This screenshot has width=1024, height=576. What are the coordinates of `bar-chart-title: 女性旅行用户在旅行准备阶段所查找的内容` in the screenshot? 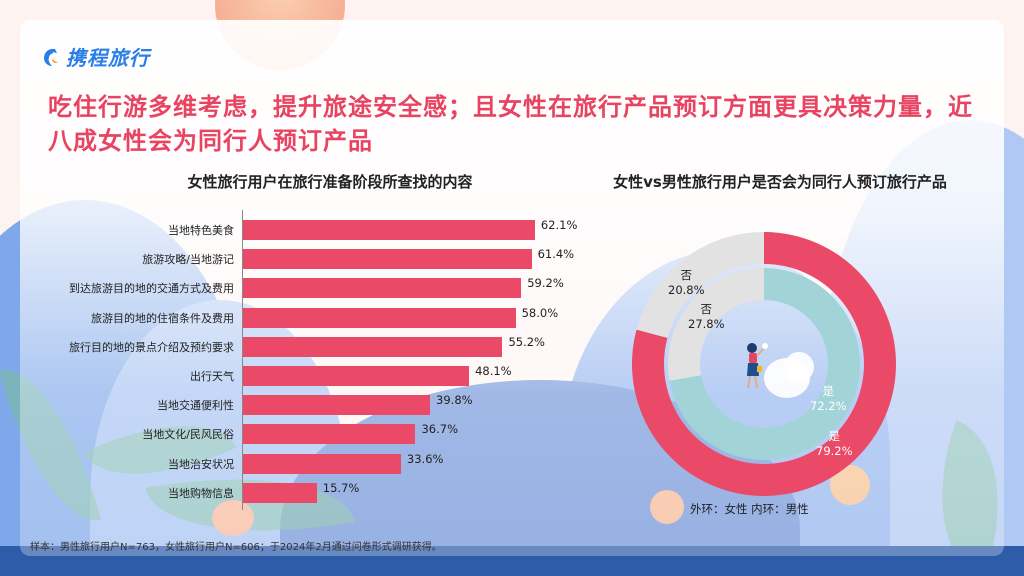 It's located at (330, 182).